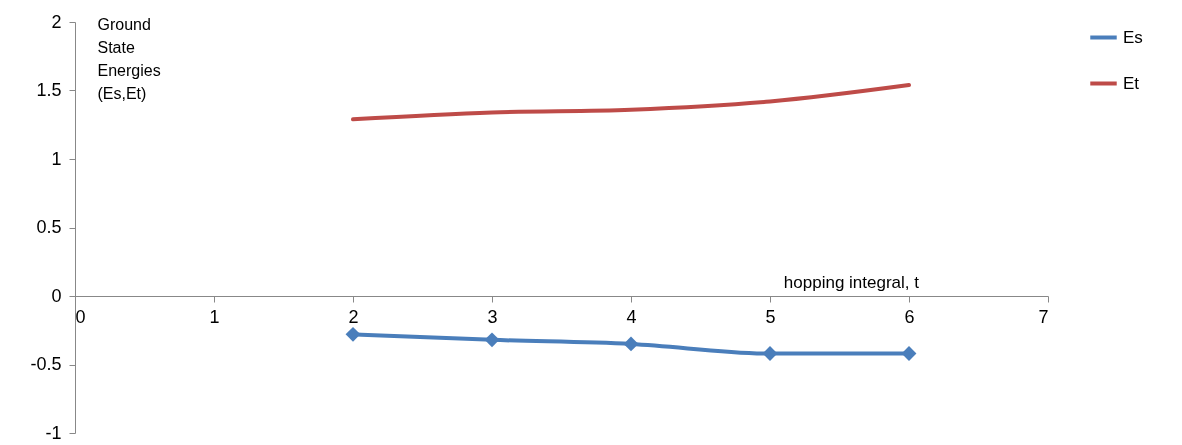 The width and height of the screenshot is (1182, 445). I want to click on x-tick-label: 2, so click(353, 316).